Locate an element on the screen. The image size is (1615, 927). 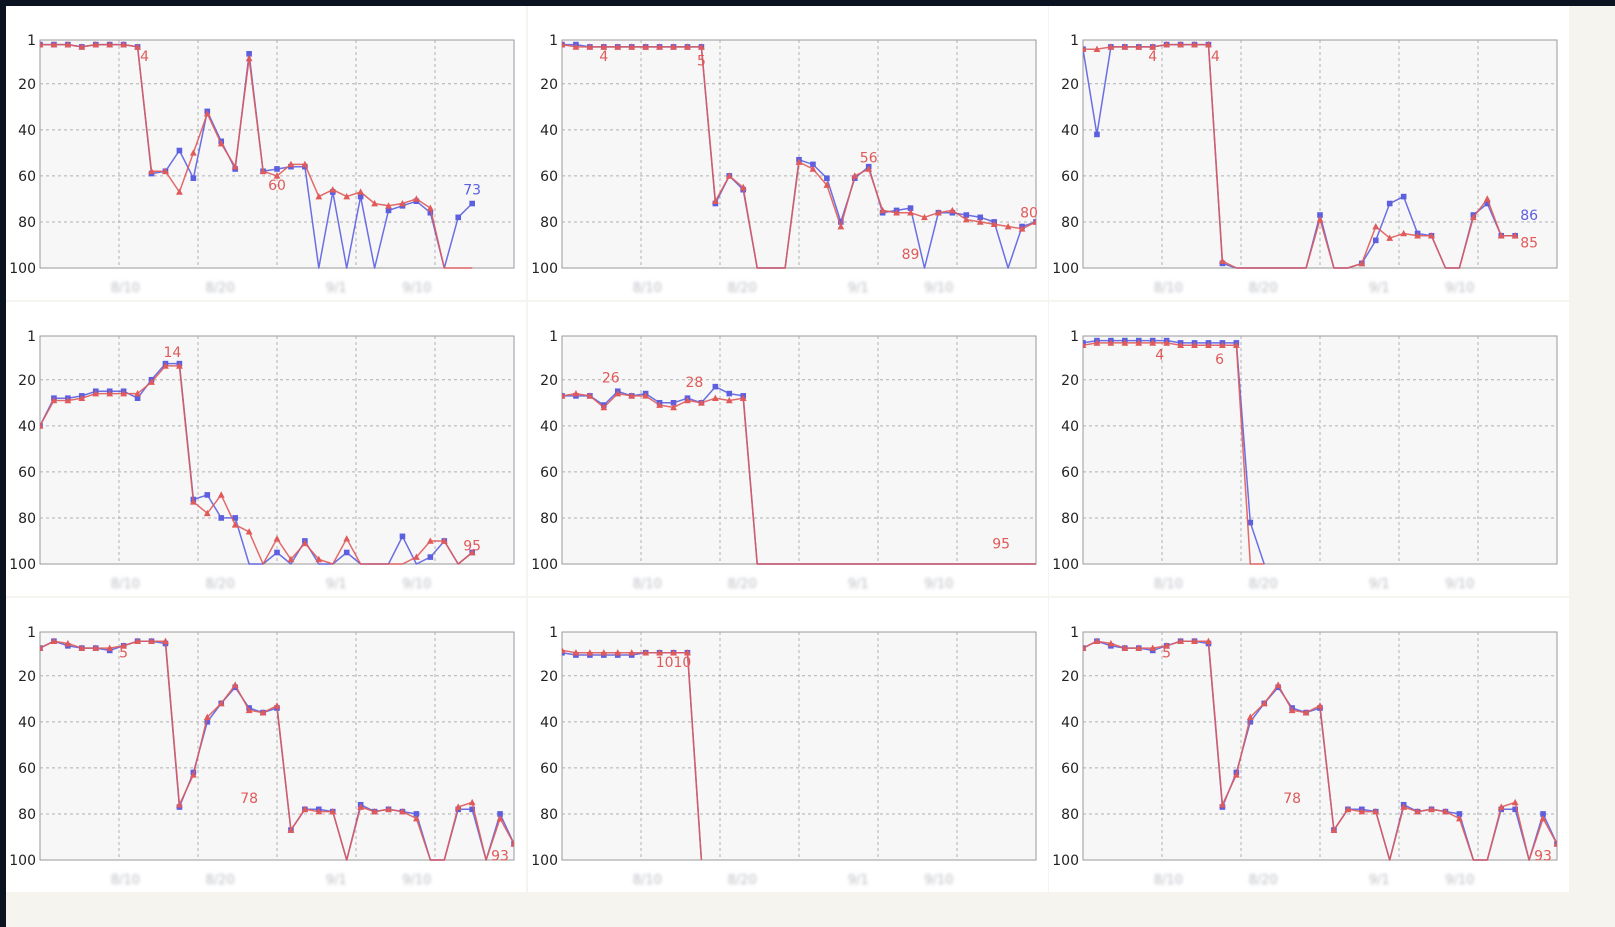
data-label: 86 is located at coordinates (1529, 216).